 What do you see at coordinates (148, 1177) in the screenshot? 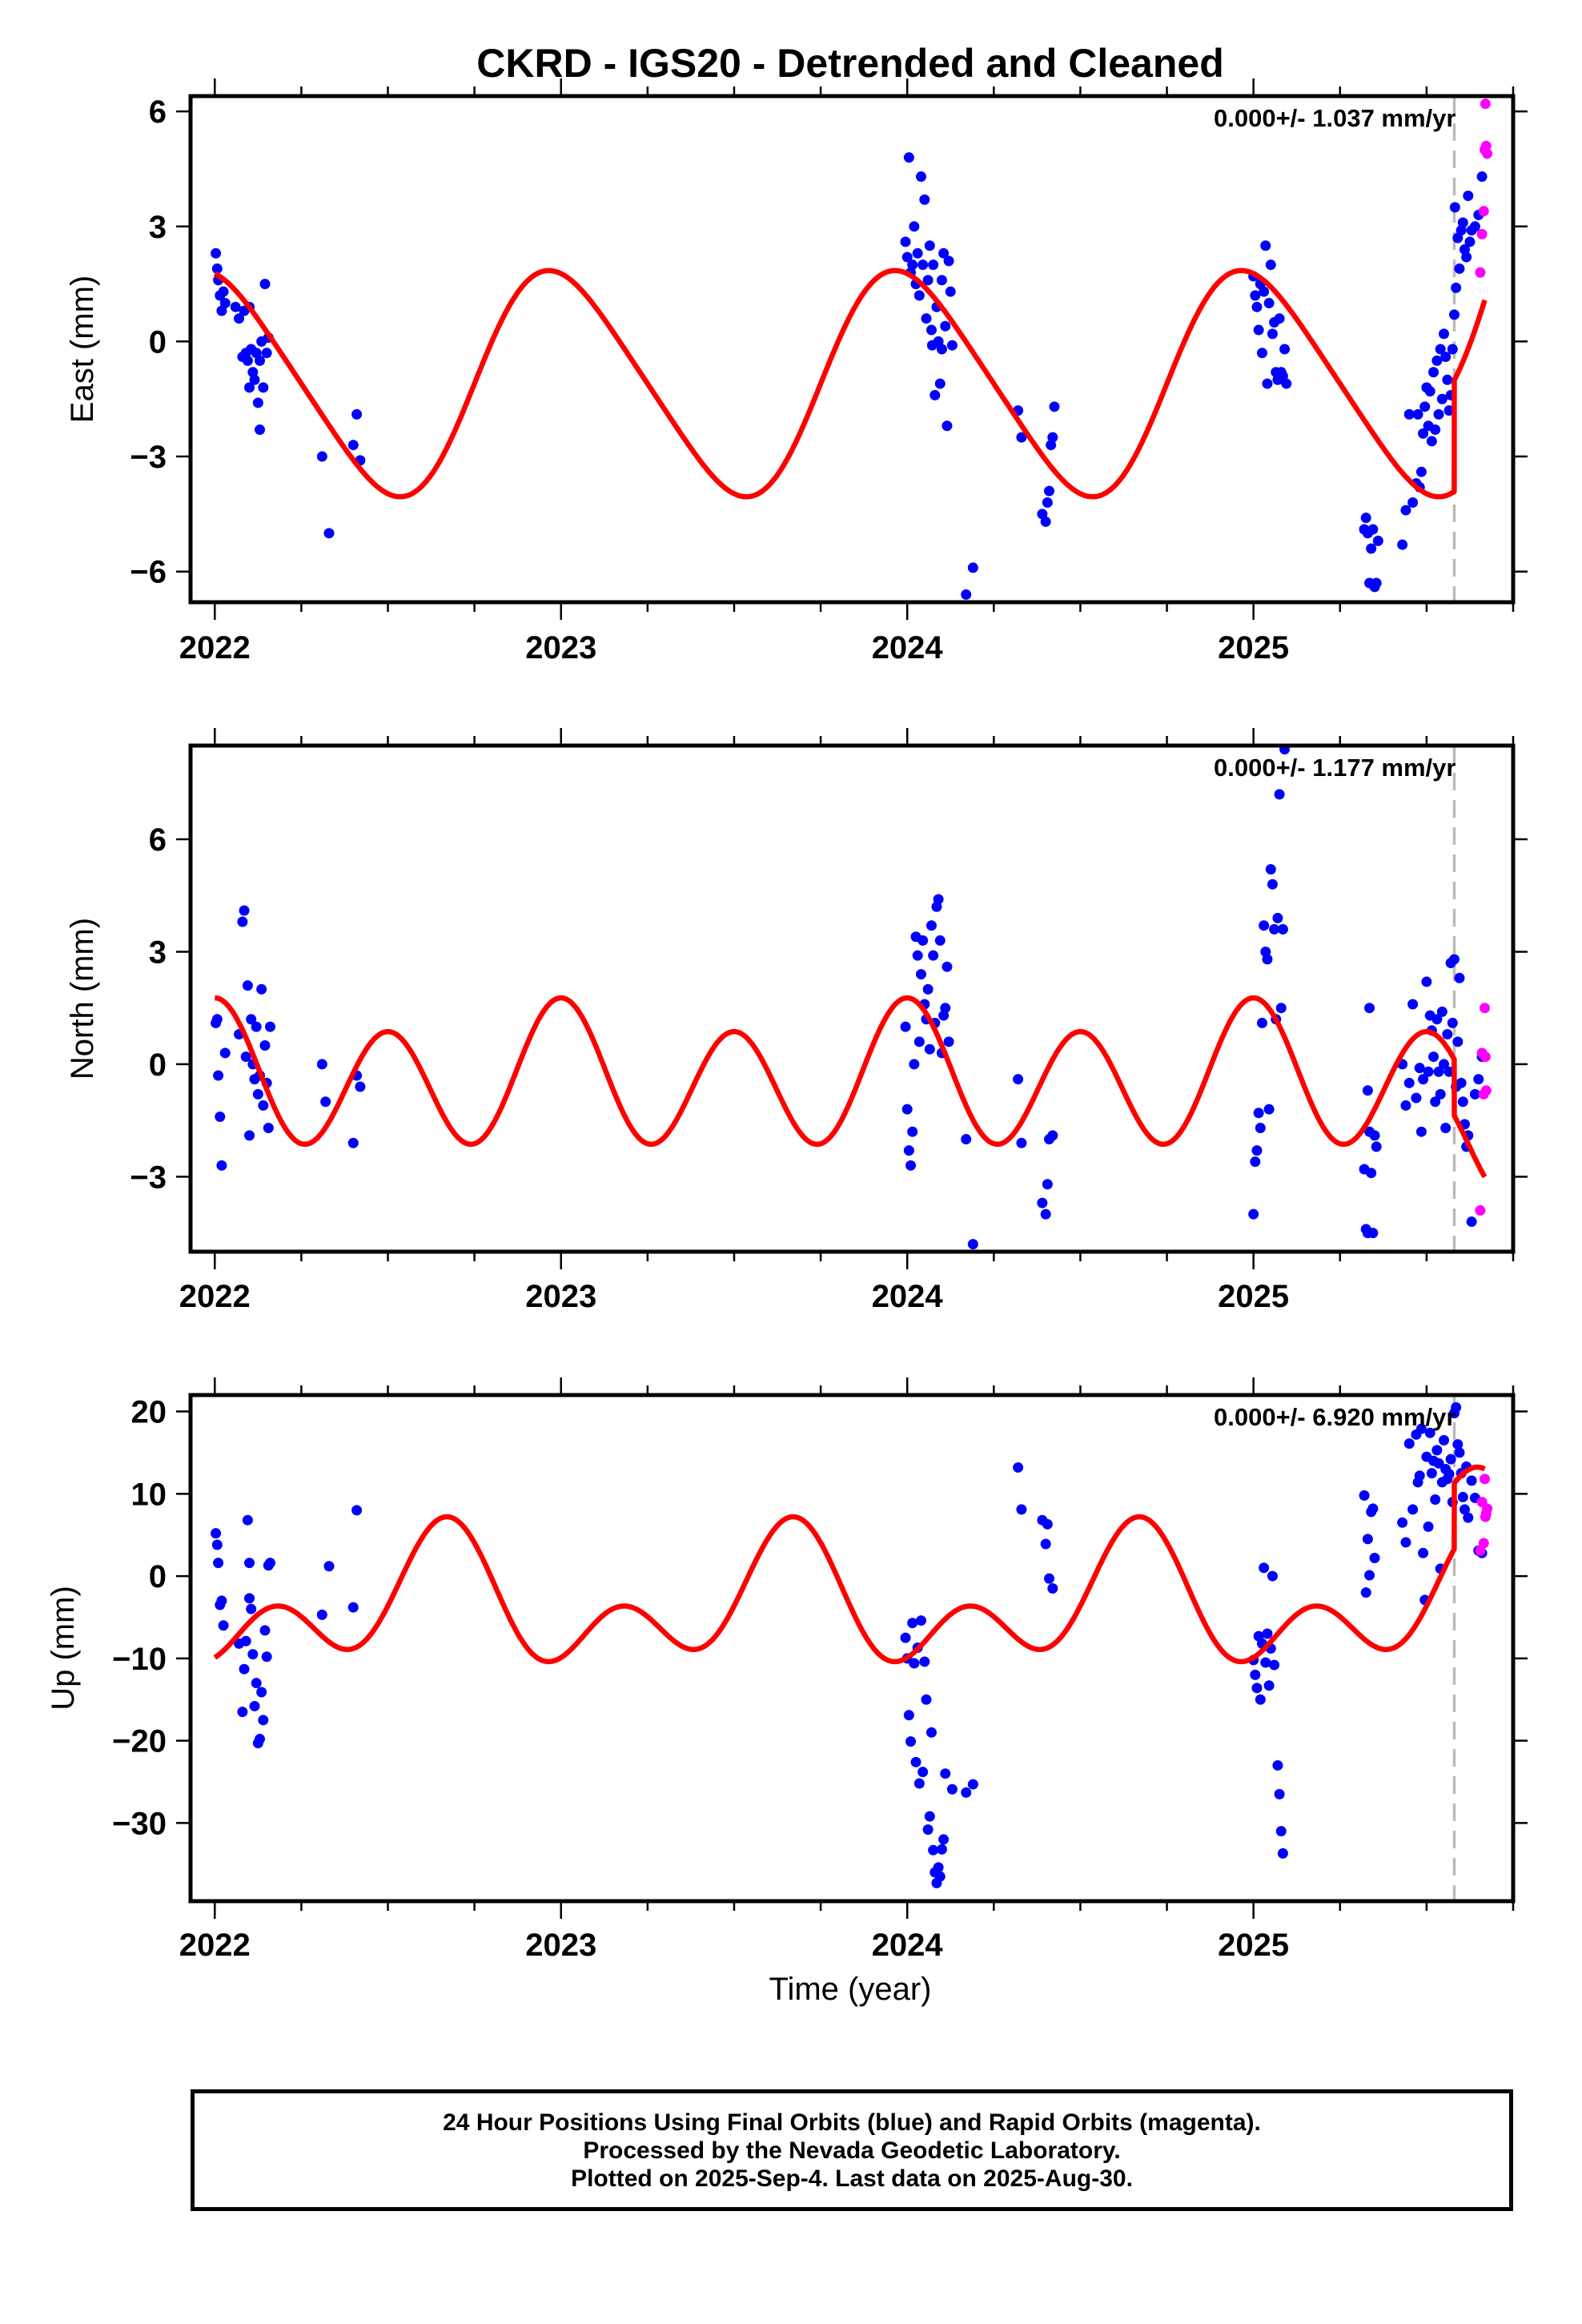
I see `north-y-tick-label: −3` at bounding box center [148, 1177].